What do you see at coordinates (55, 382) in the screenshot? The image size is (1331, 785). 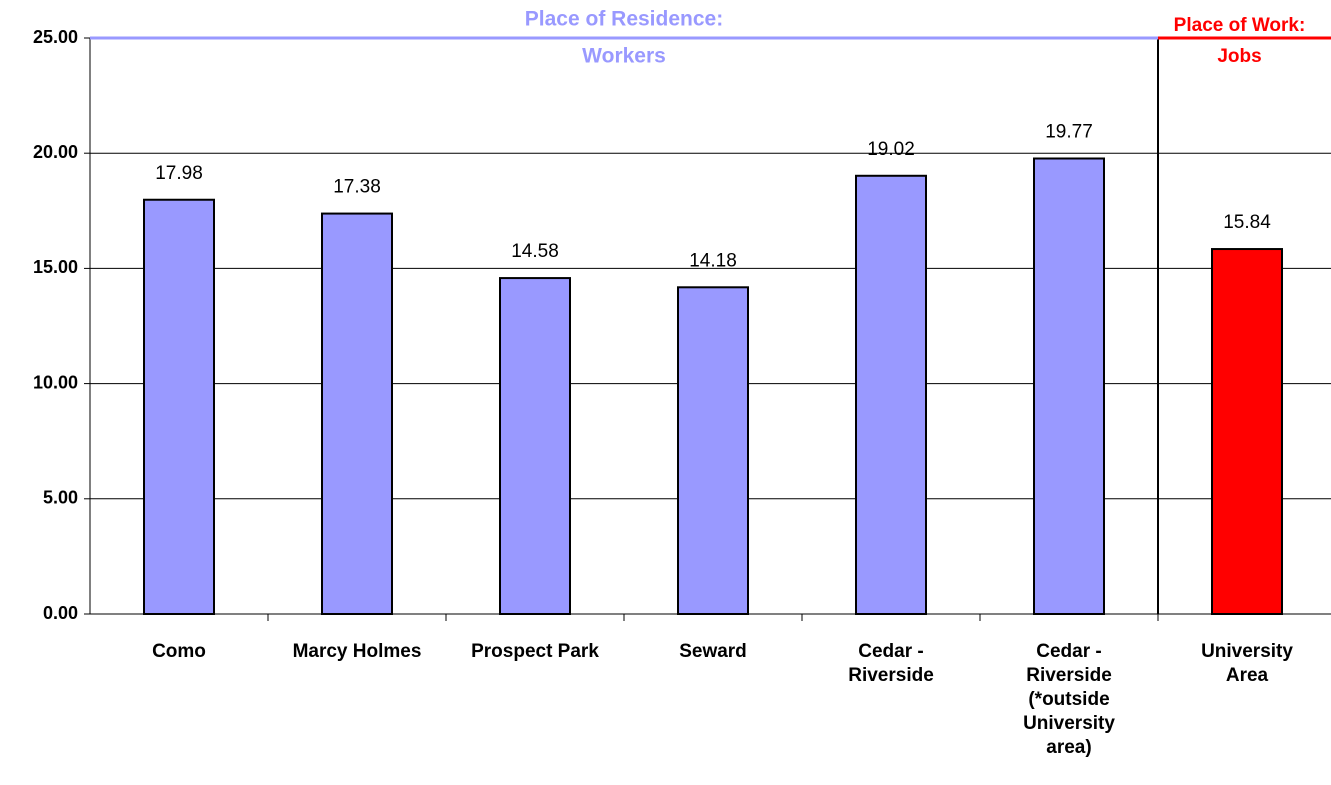 I see `y-tick-label: 10.00` at bounding box center [55, 382].